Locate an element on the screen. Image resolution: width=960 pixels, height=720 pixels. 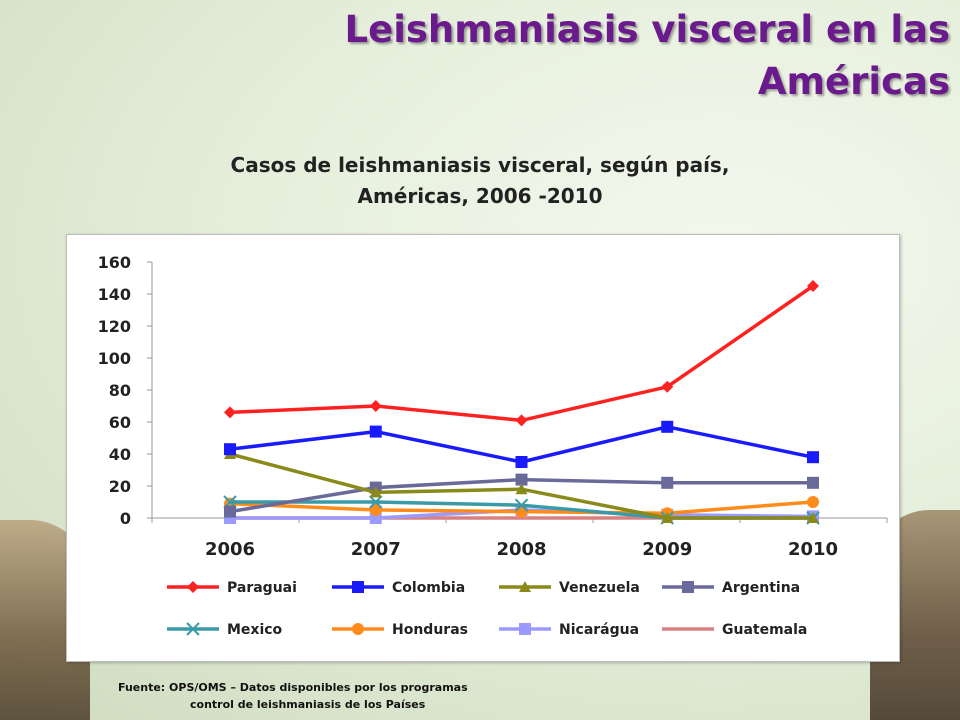
legend-marker-honduras is located at coordinates (358, 629).